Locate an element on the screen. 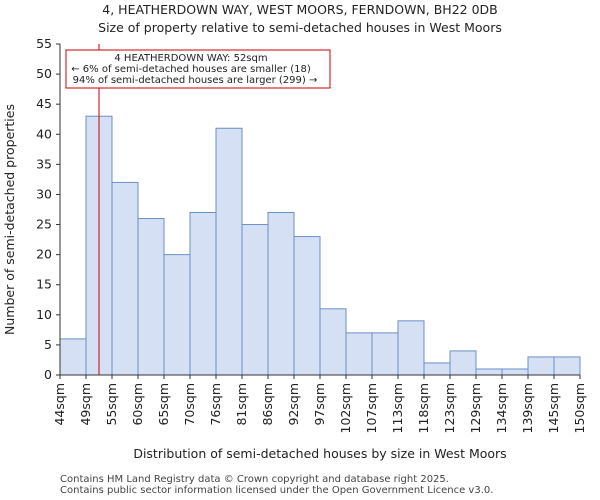  x-tick-label: 139sqm is located at coordinates (527, 408).